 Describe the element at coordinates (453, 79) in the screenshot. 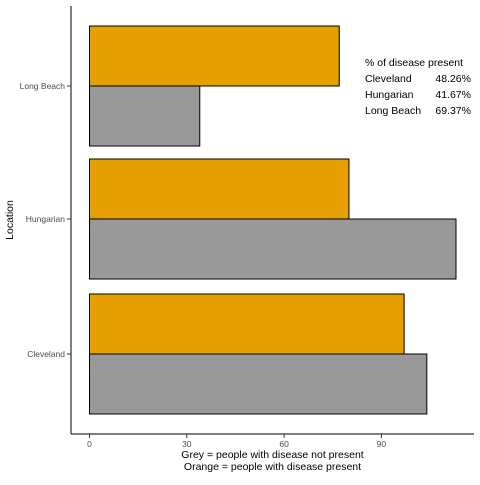

I see `annotation-value: 48.26%` at that location.